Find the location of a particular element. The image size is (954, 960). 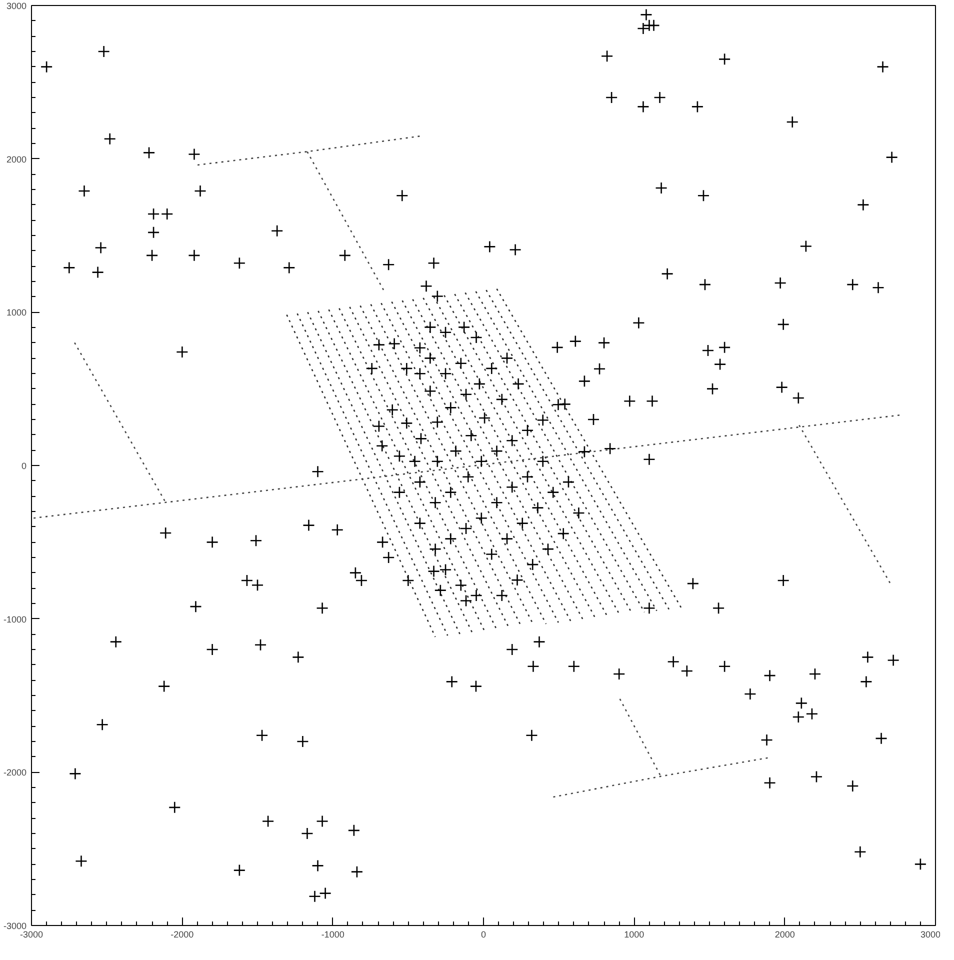

y-tick-label: 2000 is located at coordinates (16, 159).